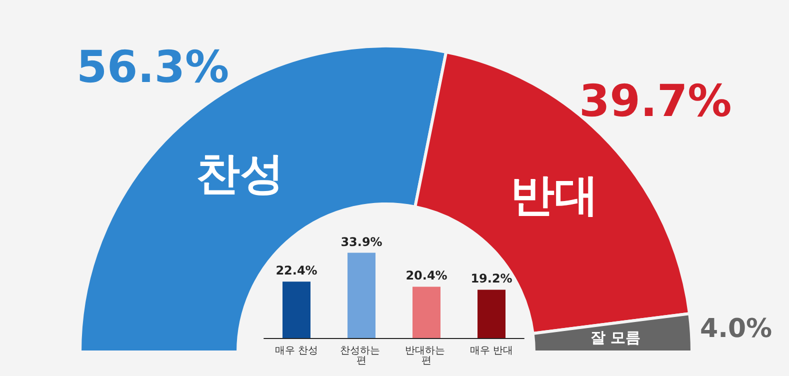 This screenshot has width=789, height=376. What do you see at coordinates (153, 67) in the screenshot?
I see `data-label: 56.3%` at bounding box center [153, 67].